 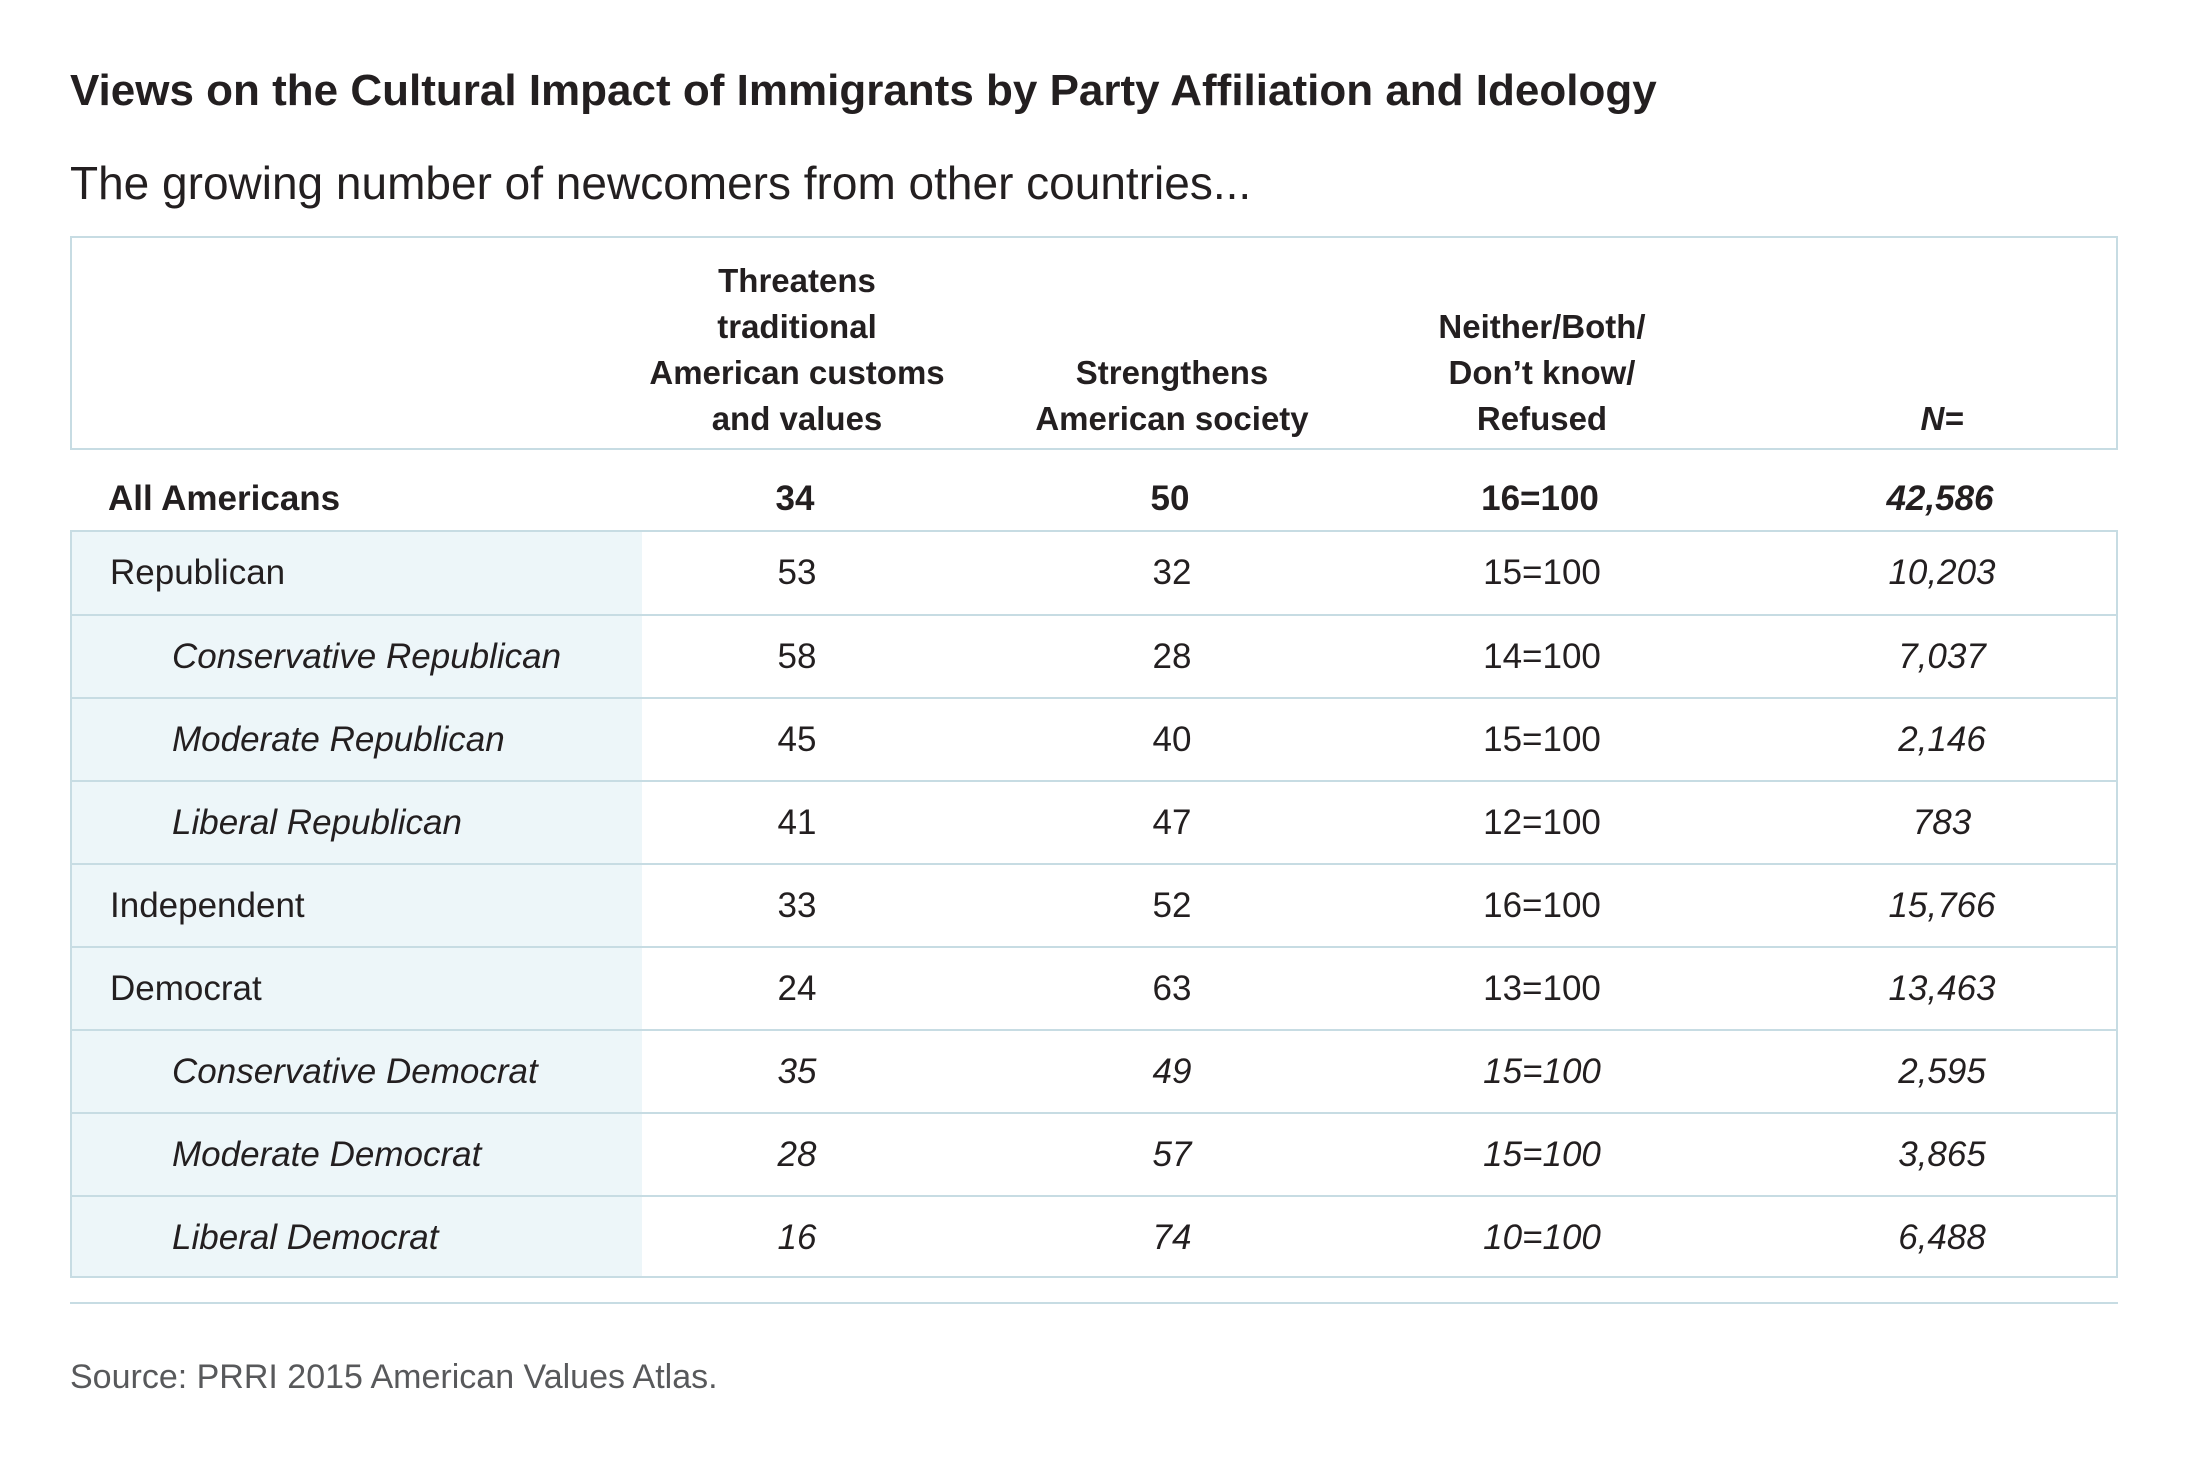 What do you see at coordinates (1940, 498) in the screenshot?
I see `cell-n: 42,586` at bounding box center [1940, 498].